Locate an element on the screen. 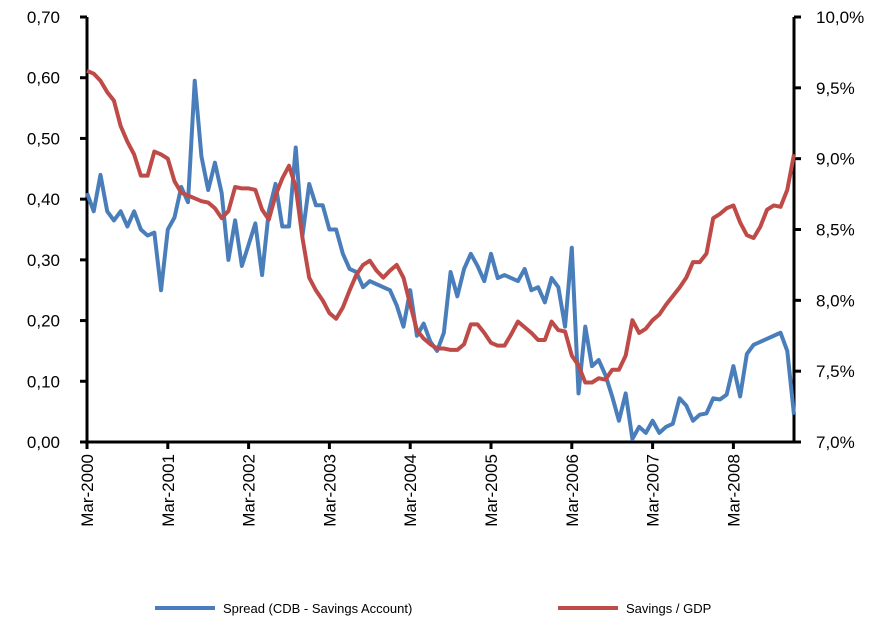 Image resolution: width=893 pixels, height=623 pixels. x-tick-label: Mar-2001 is located at coordinates (168, 490).